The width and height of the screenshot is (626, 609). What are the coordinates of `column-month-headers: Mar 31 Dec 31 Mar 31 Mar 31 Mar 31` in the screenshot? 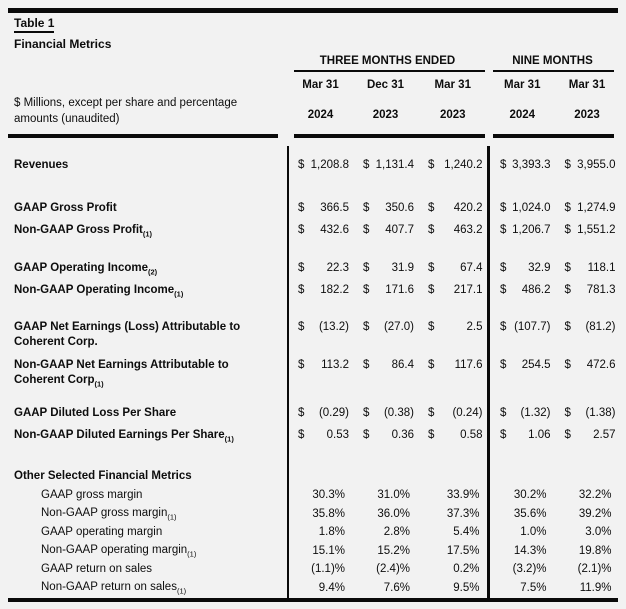 It's located at (454, 85).